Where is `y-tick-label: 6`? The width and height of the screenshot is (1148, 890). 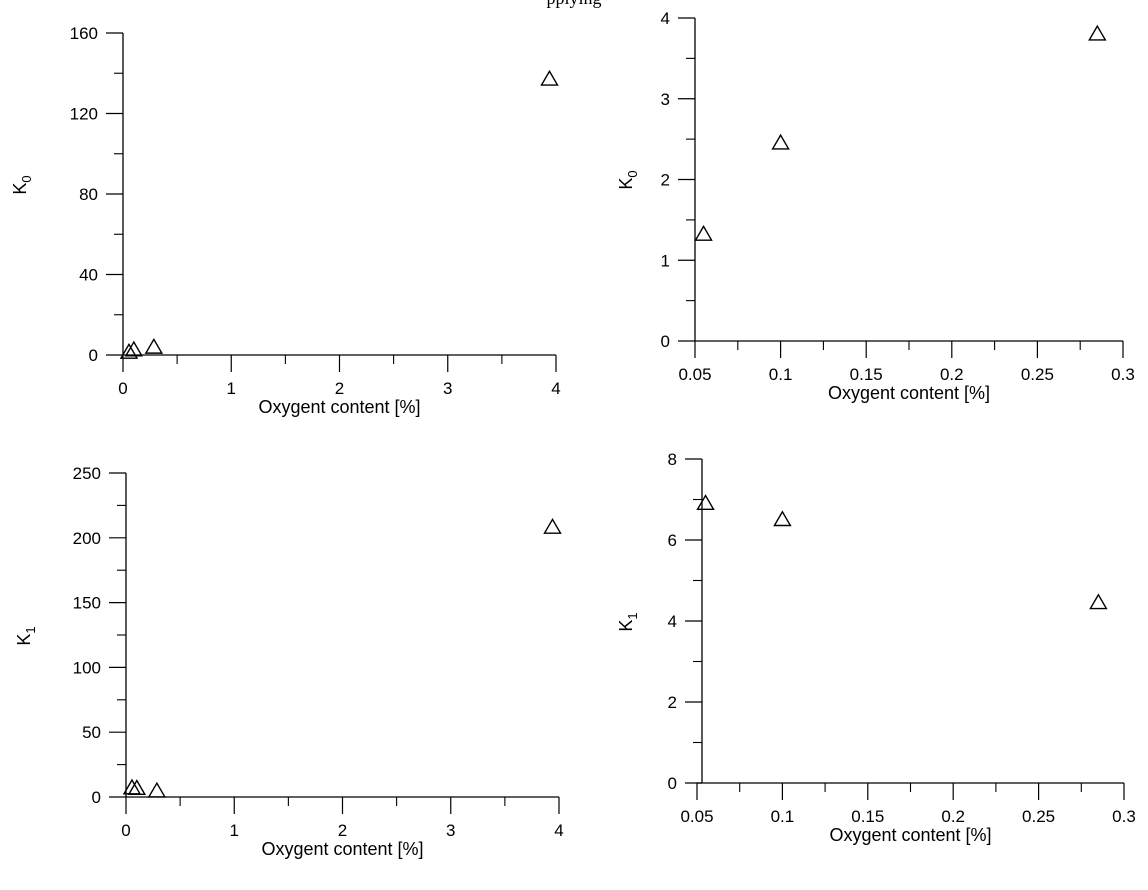
y-tick-label: 6 is located at coordinates (672, 540).